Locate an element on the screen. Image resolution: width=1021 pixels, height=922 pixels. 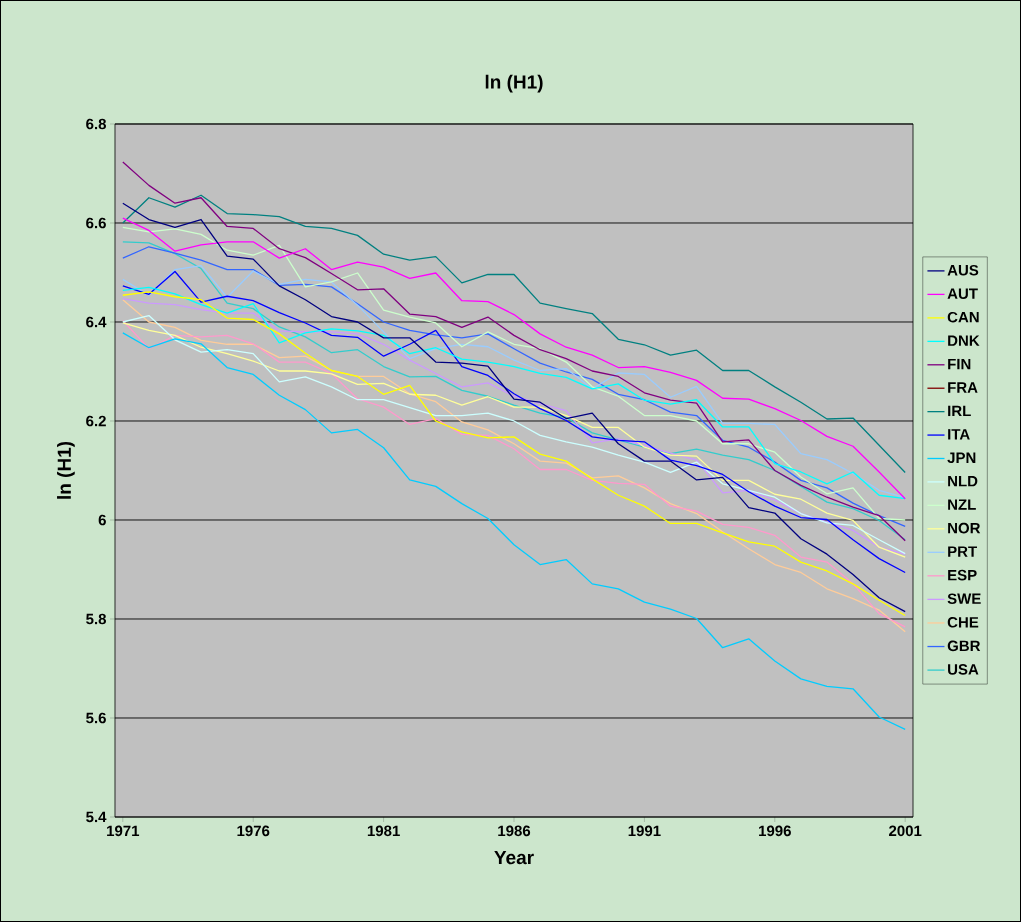
legend-label: ITA is located at coordinates (959, 434).